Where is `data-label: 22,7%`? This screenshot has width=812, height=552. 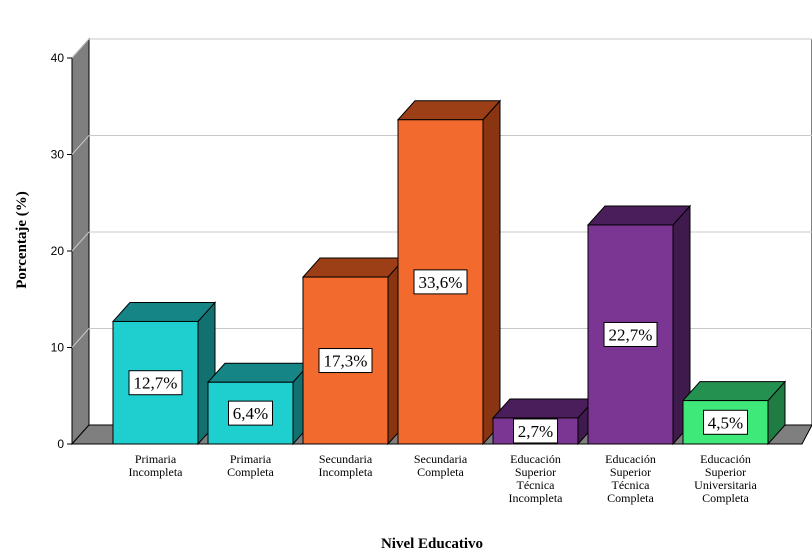 data-label: 22,7% is located at coordinates (630, 334).